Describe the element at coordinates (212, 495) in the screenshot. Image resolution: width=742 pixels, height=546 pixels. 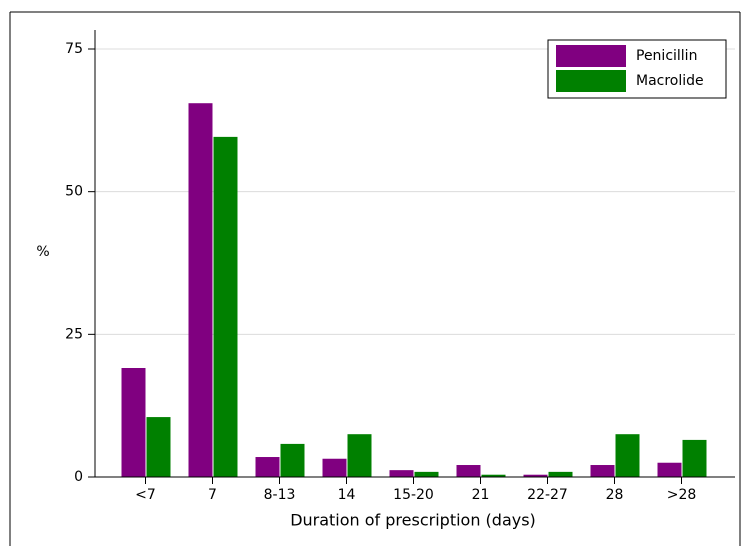
I see `x-tick-label: 7` at that location.